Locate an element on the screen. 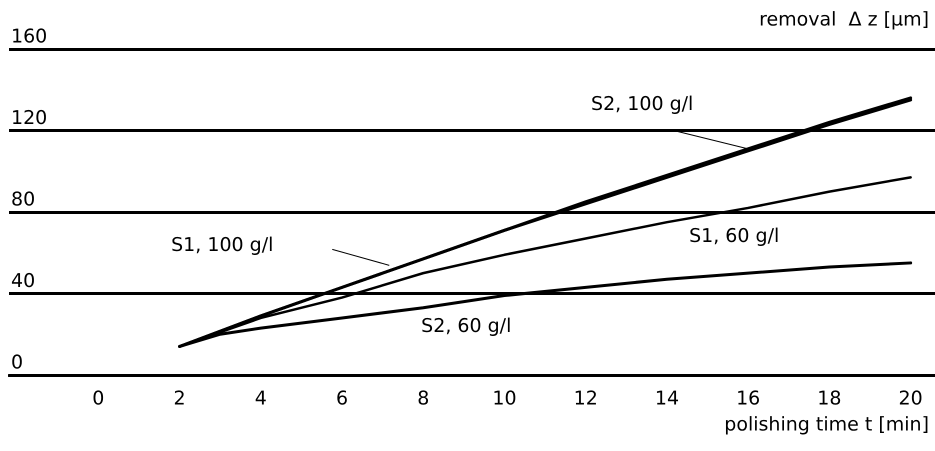 The height and width of the screenshot is (451, 935). y-tick-label: 40 is located at coordinates (23, 281).